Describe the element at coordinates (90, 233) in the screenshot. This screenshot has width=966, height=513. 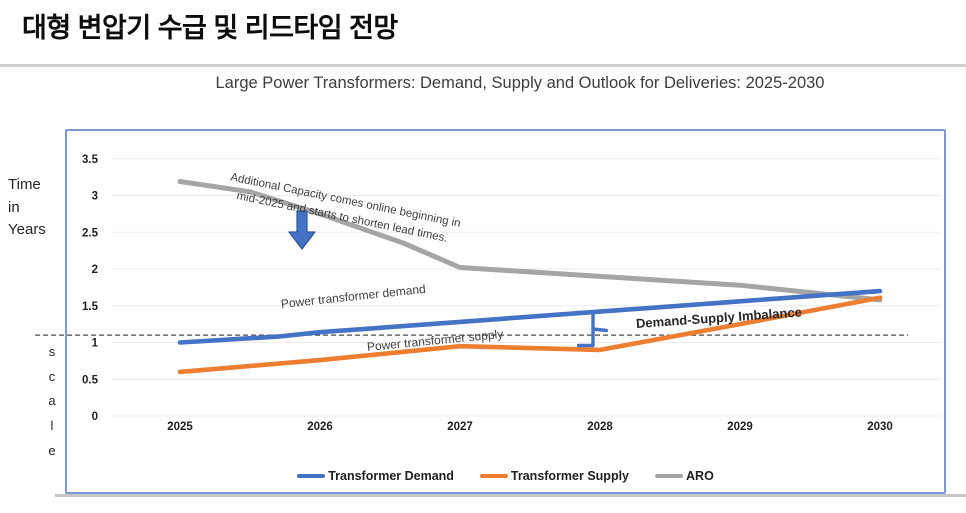
I see `y-tick-label: 2.5` at that location.